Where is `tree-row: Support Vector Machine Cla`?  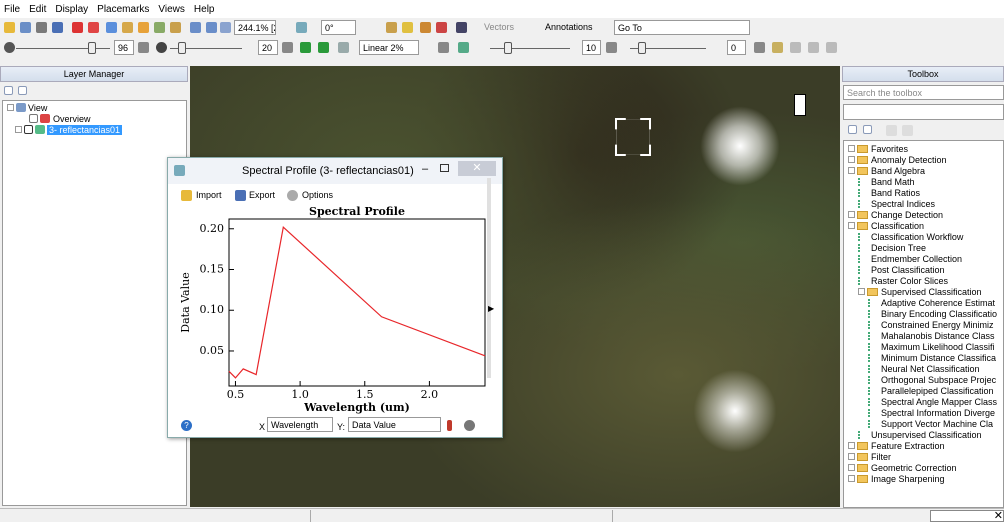 tree-row: Support Vector Machine Cla is located at coordinates (923, 424).